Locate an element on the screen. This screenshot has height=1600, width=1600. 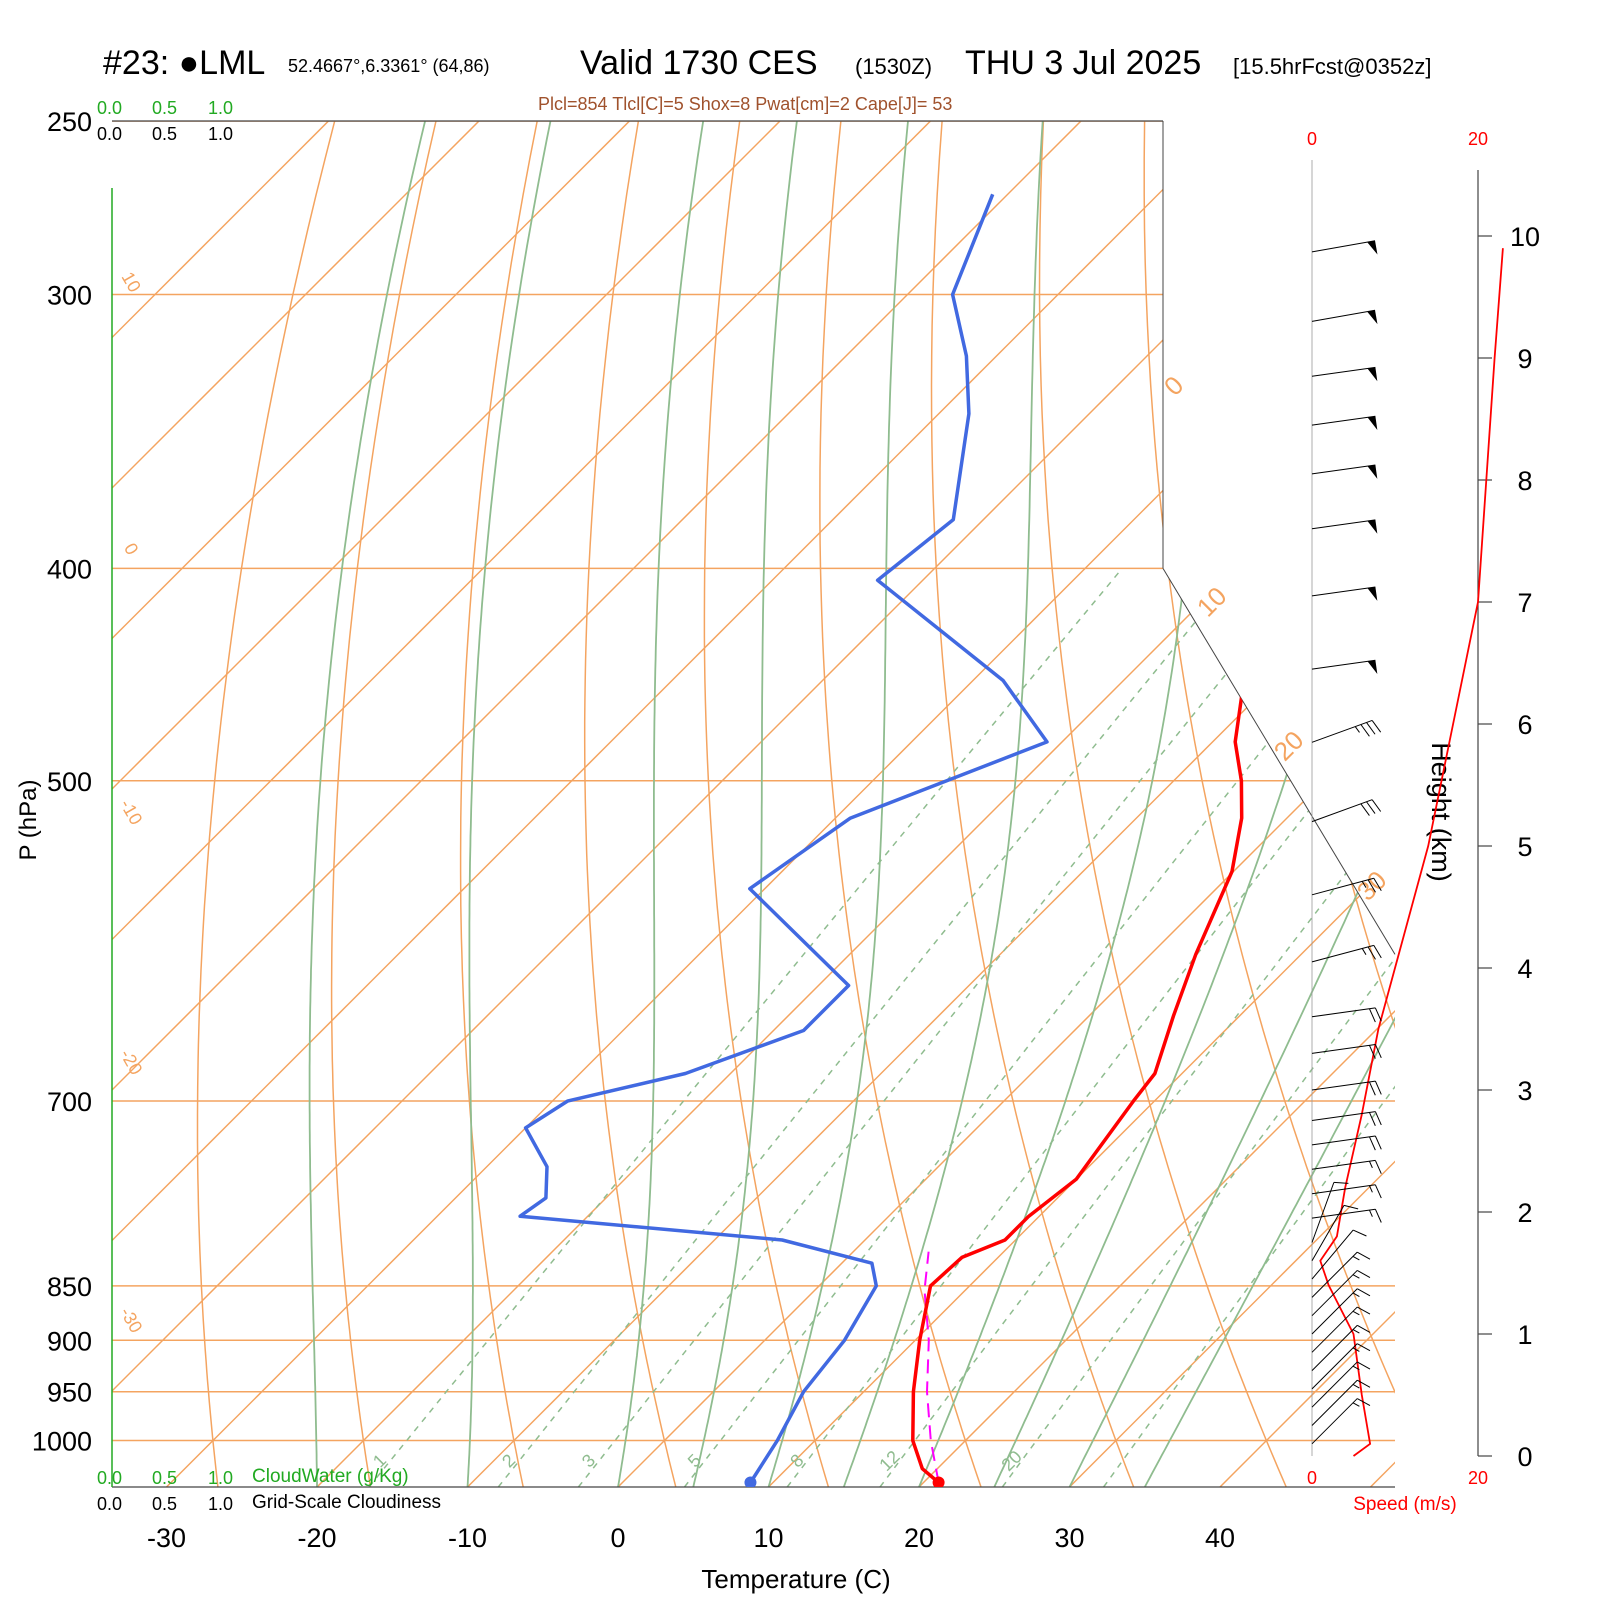
isotherm-label-right: 20 is located at coordinates (1289, 746).